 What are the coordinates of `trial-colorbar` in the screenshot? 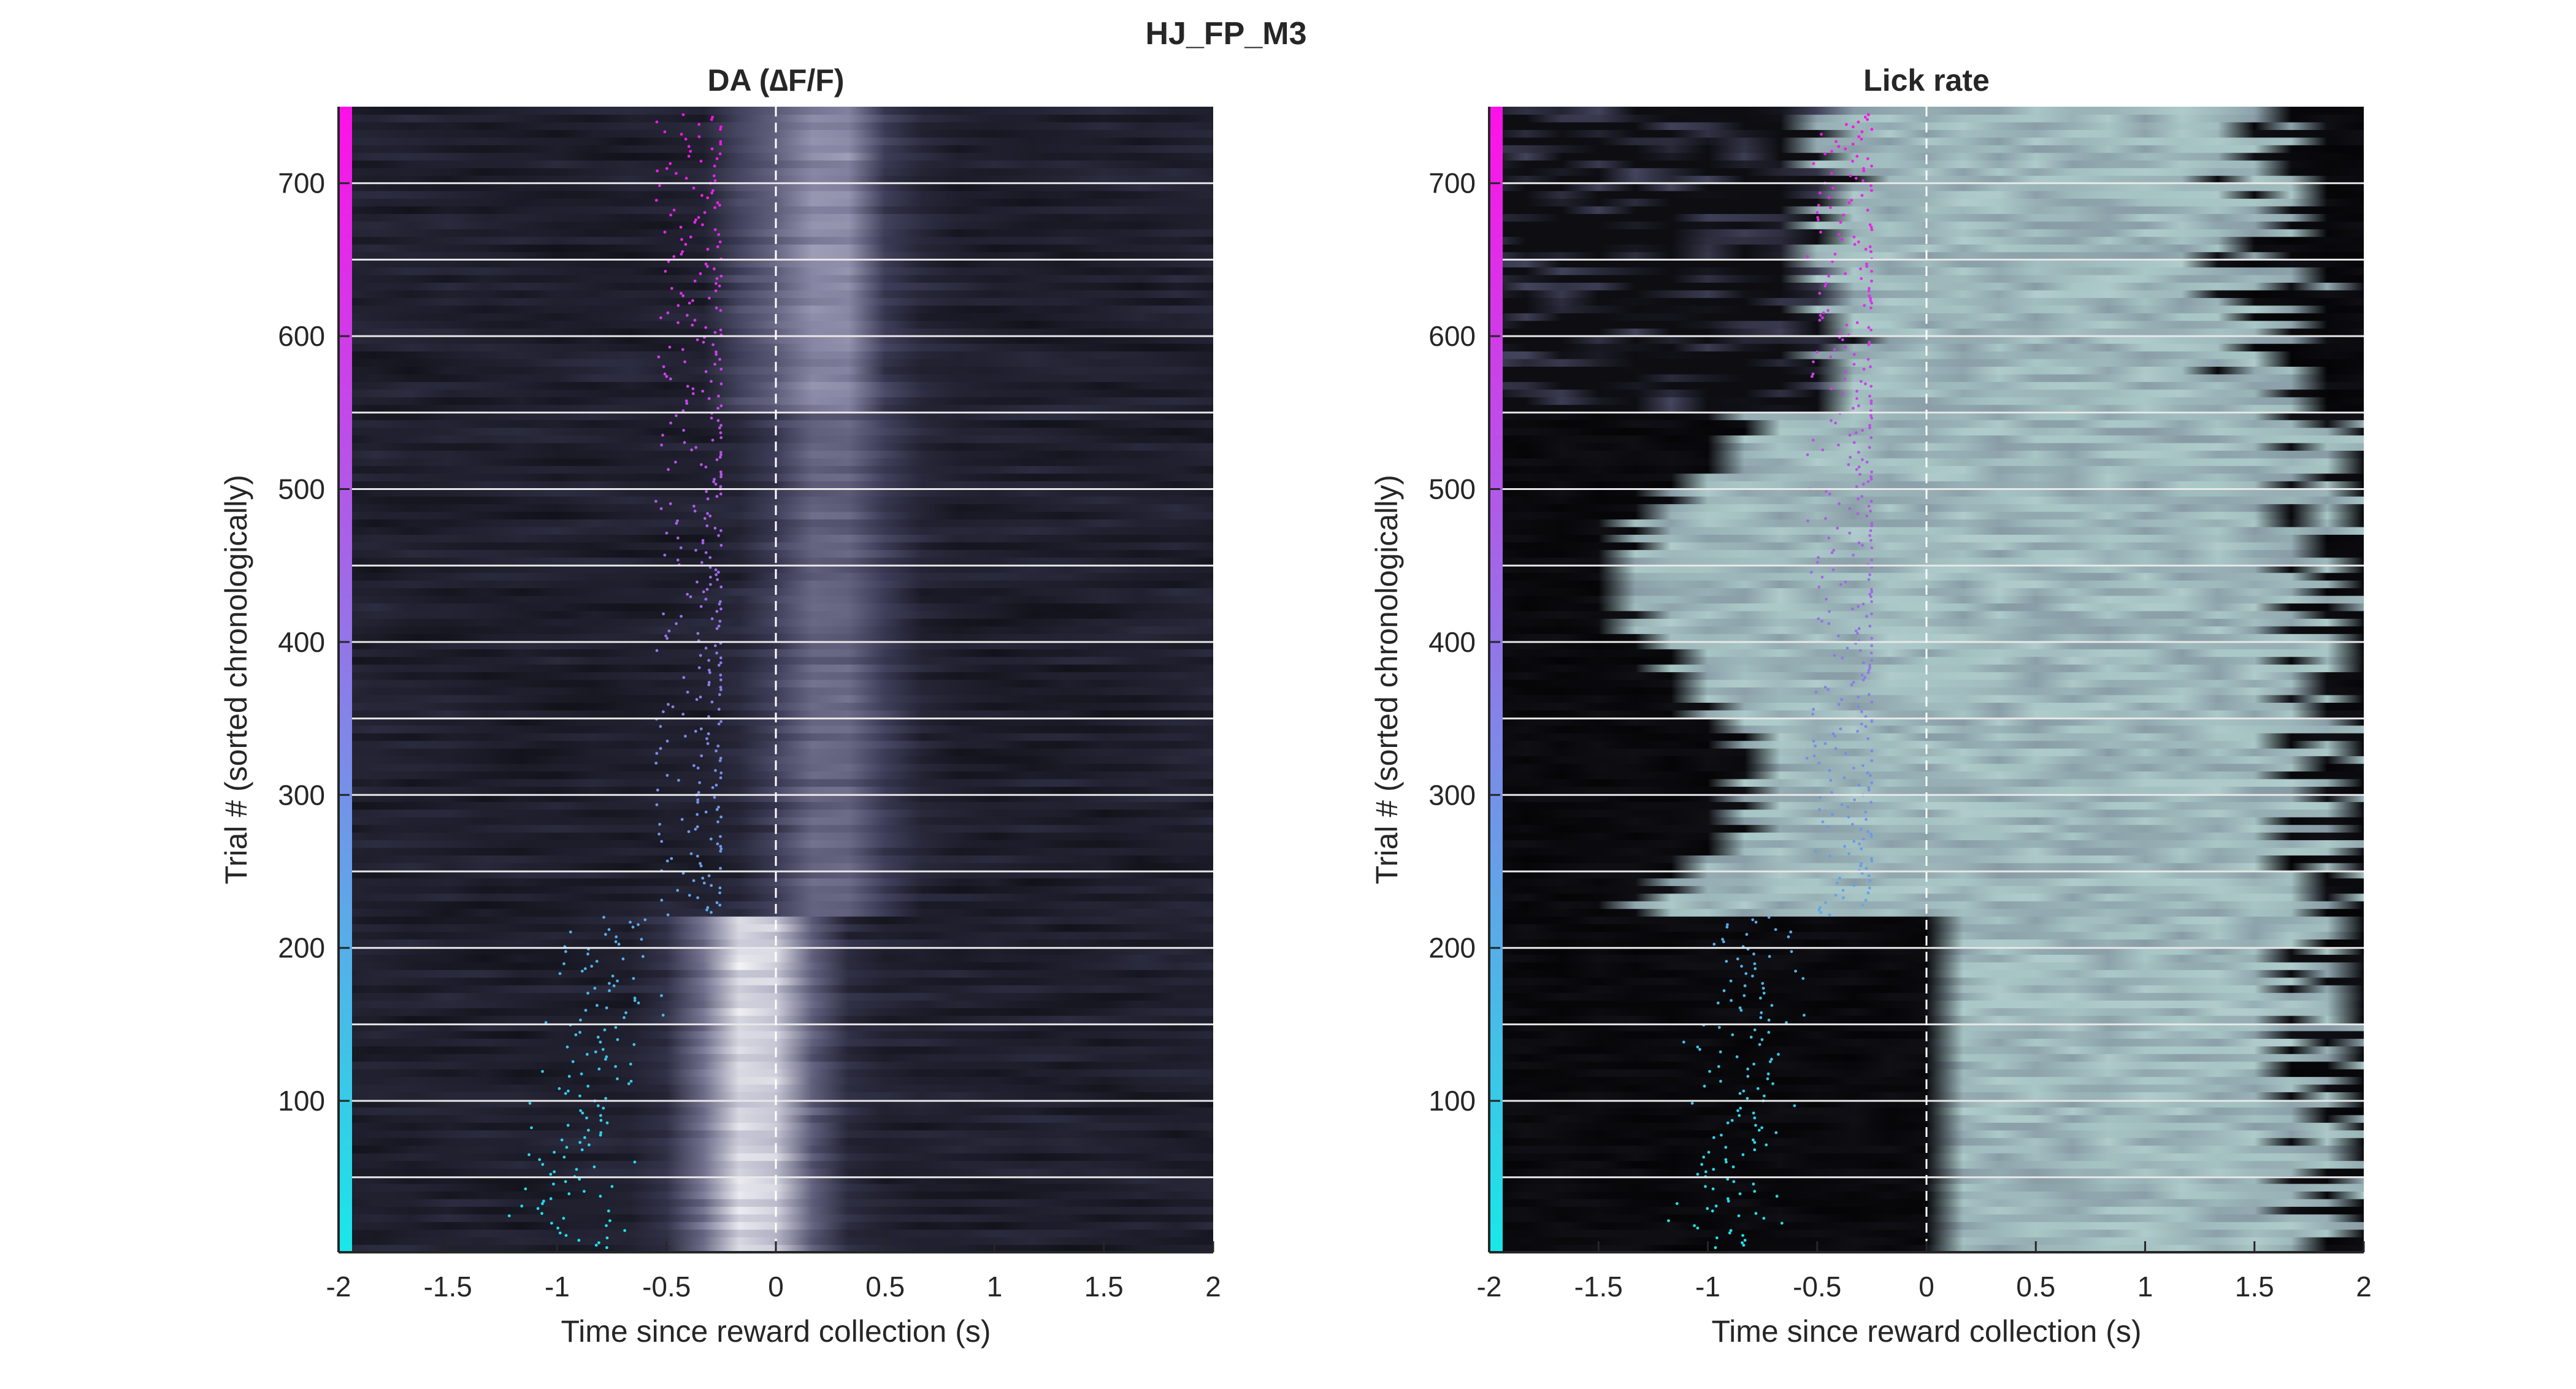 It's located at (346, 679).